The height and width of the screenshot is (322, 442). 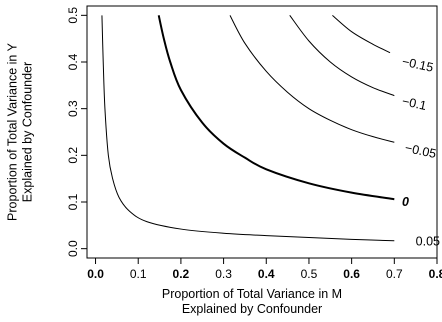 I want to click on y-tick-label: 0.0, so click(x=73, y=248).